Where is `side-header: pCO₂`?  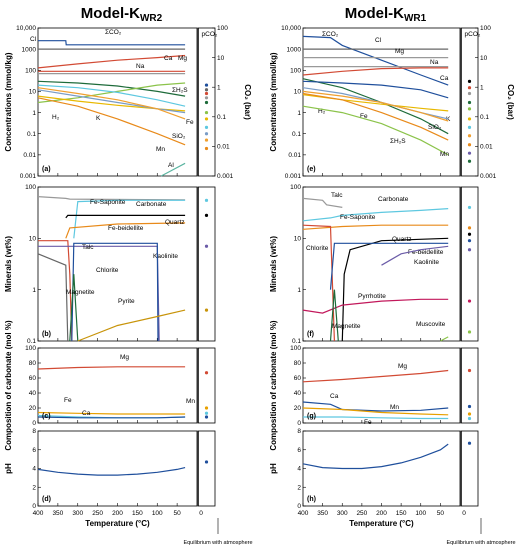
side-header: pCO₂ is located at coordinates (210, 34).